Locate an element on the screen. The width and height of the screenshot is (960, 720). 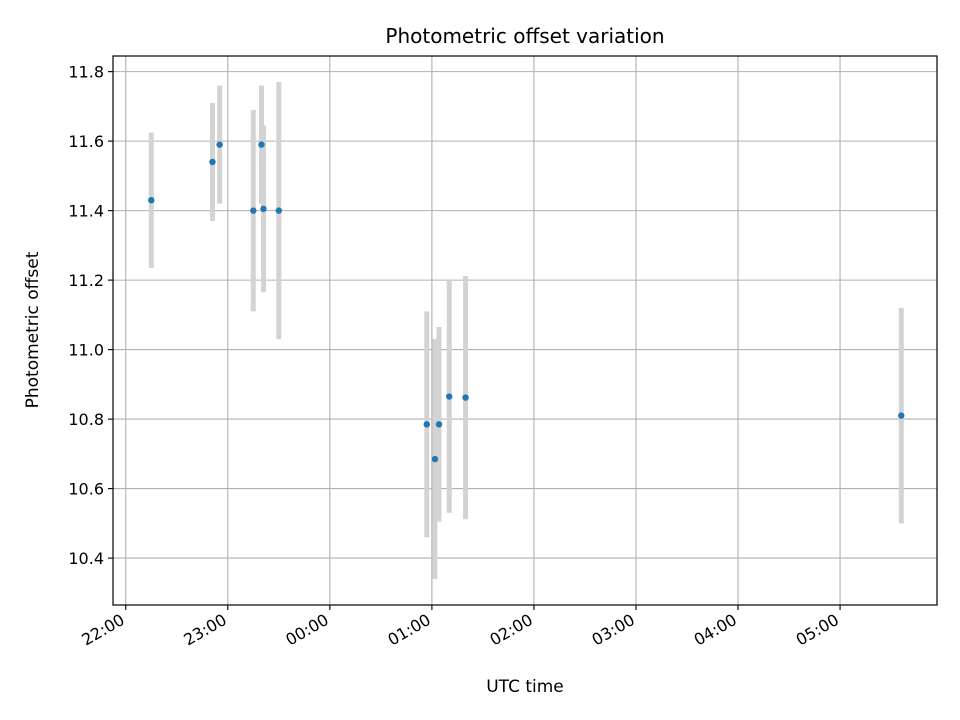
y-axis-ticks: 10.4 10.6 10.8 11.0 11.2 11.4 11.6 11.8 is located at coordinates (90, 315).